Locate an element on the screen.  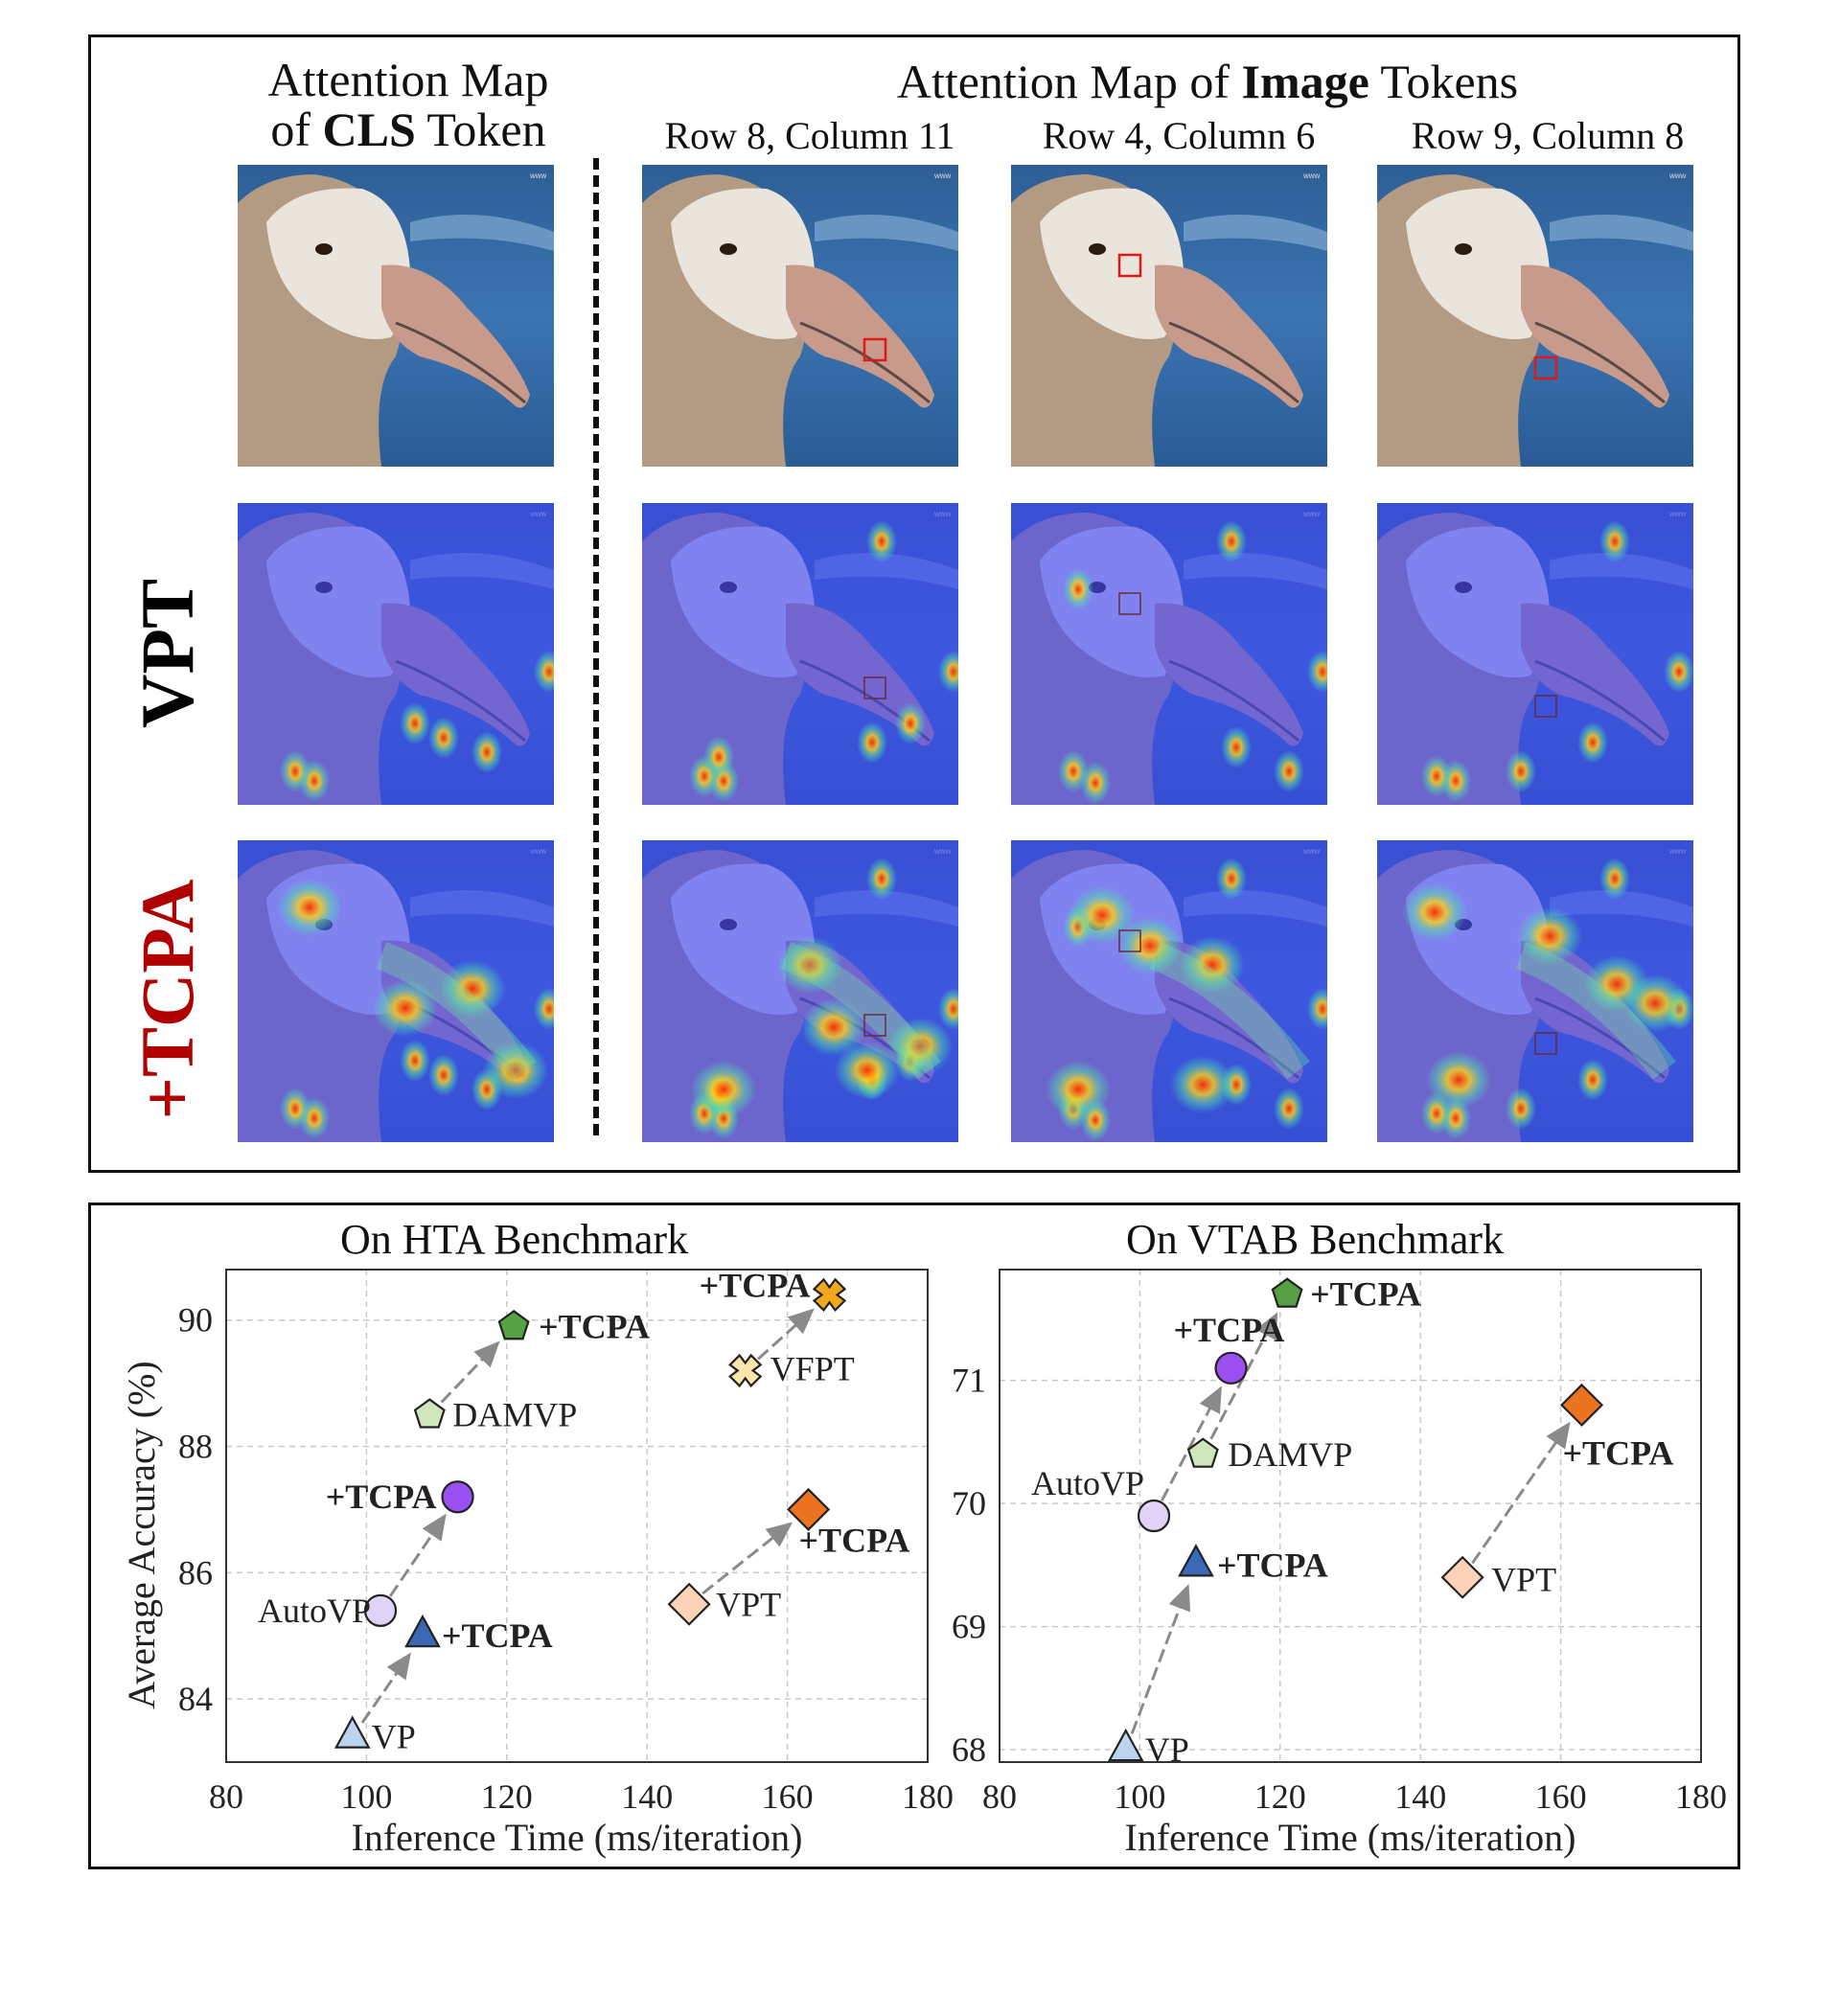
image-tokens-header: Attention Map of Image Tokens is located at coordinates (1207, 81).